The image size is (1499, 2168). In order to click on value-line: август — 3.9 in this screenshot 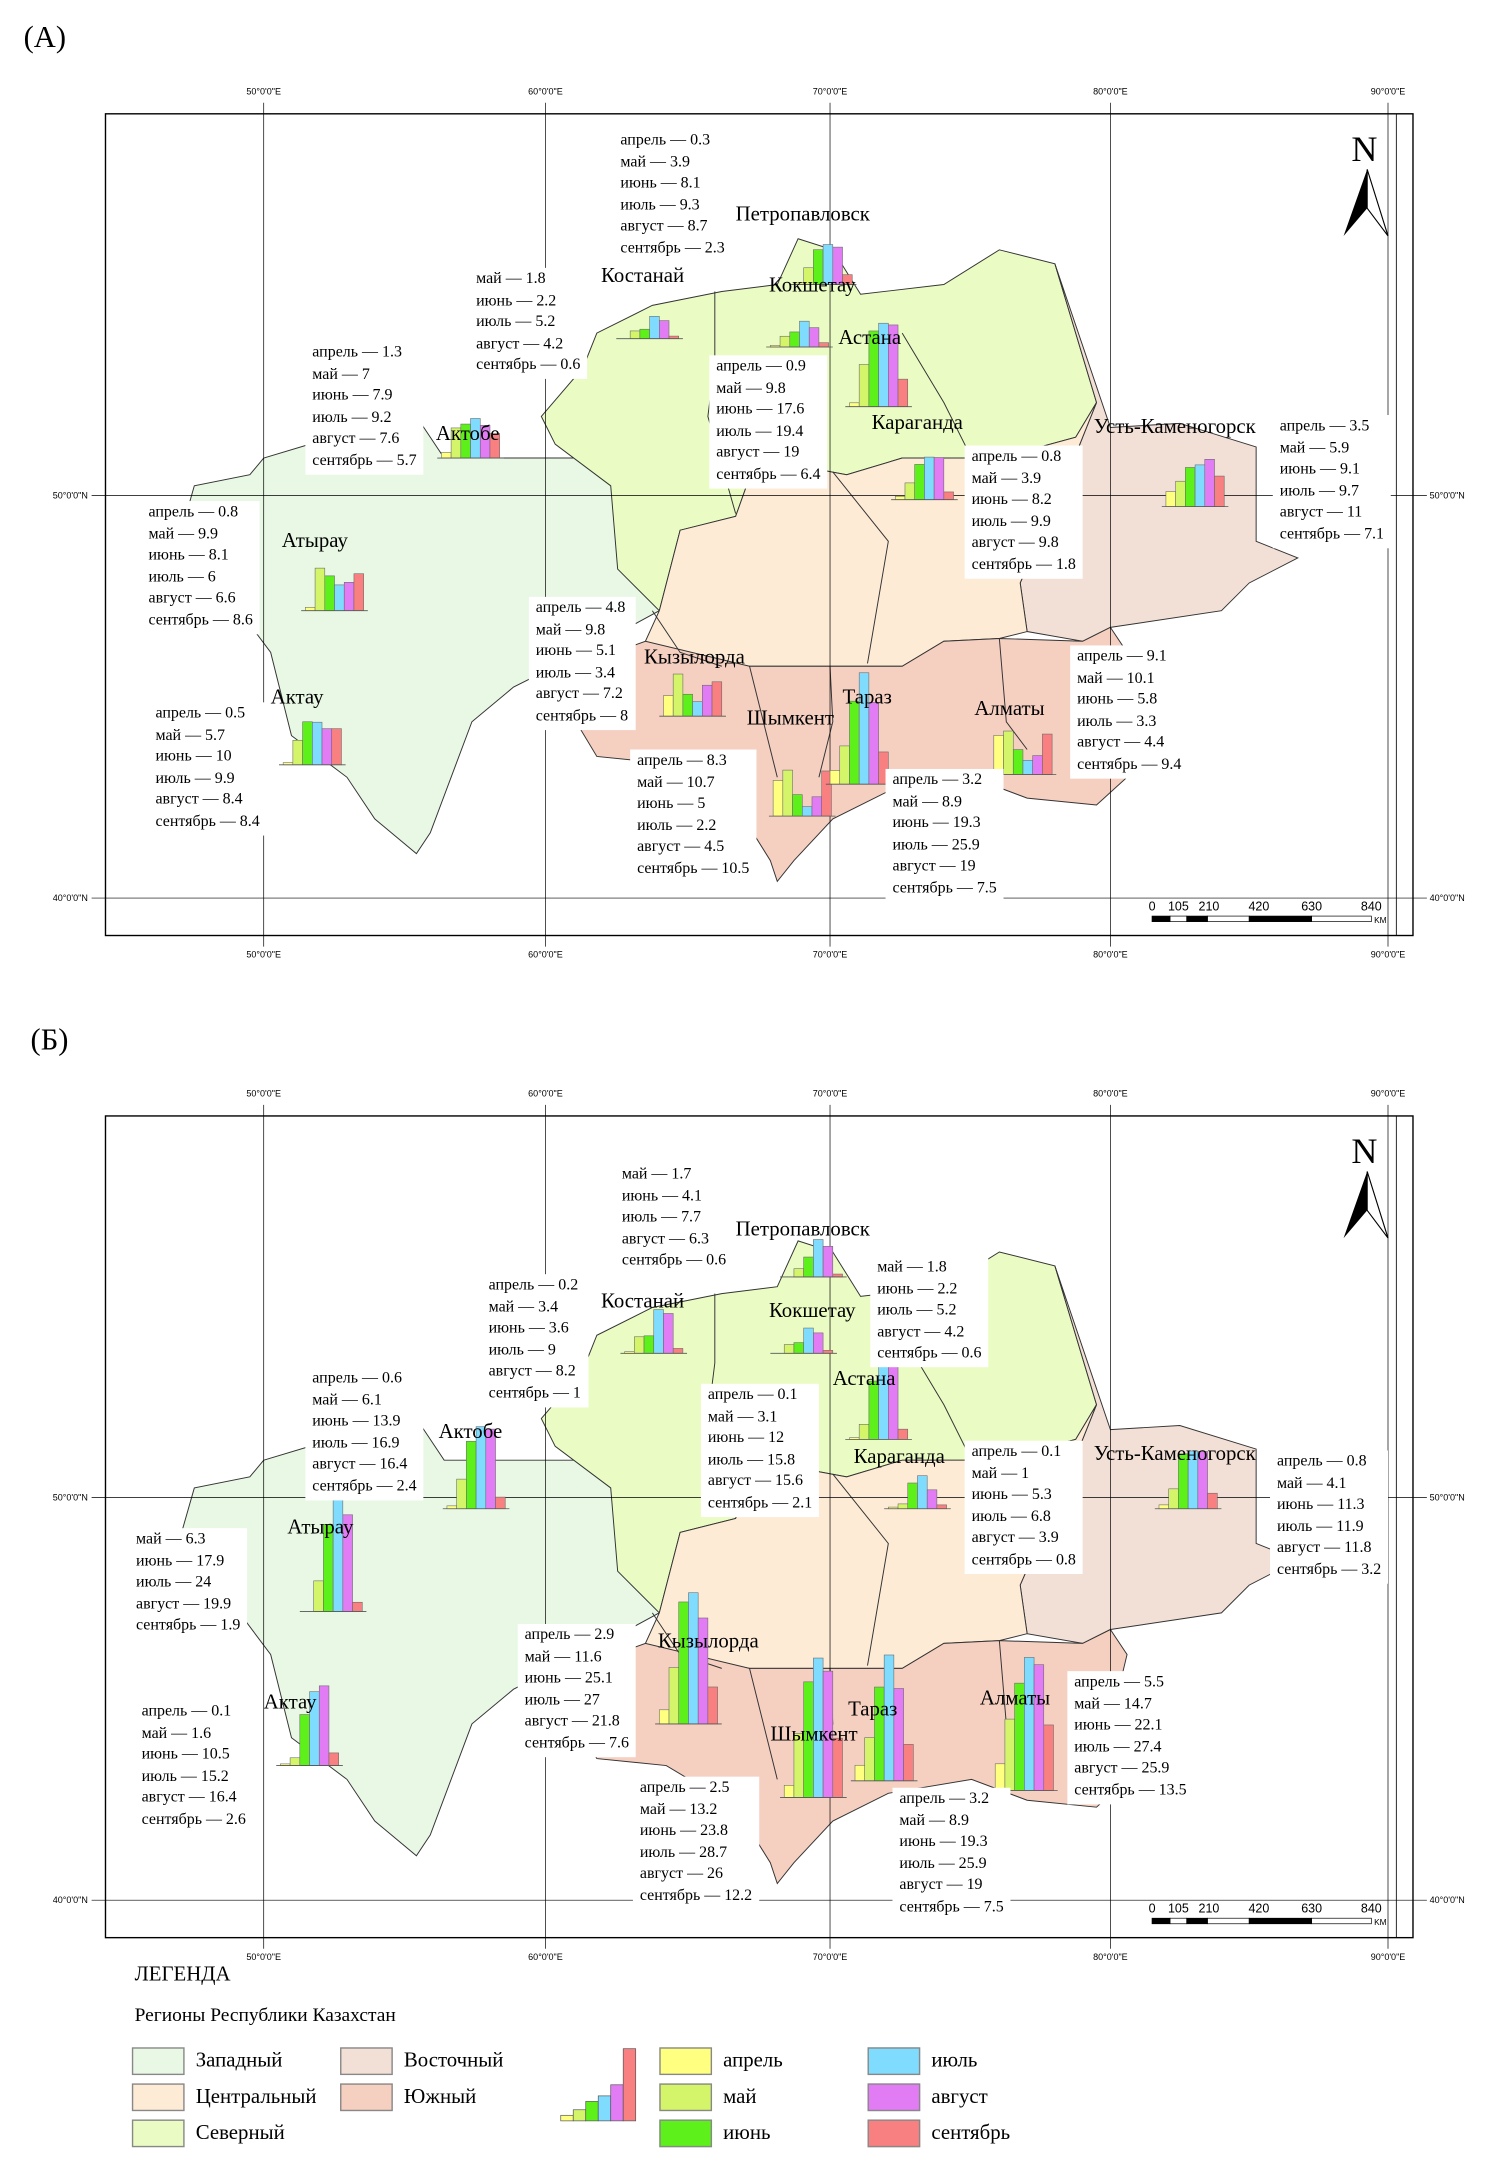, I will do `click(1015, 1538)`.